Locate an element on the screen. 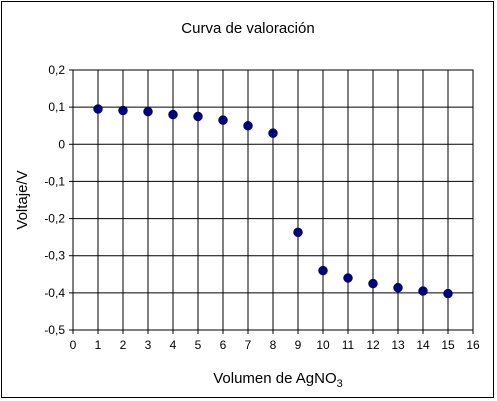 The width and height of the screenshot is (497, 401). y-tick-label: -0,5 is located at coordinates (54, 330).